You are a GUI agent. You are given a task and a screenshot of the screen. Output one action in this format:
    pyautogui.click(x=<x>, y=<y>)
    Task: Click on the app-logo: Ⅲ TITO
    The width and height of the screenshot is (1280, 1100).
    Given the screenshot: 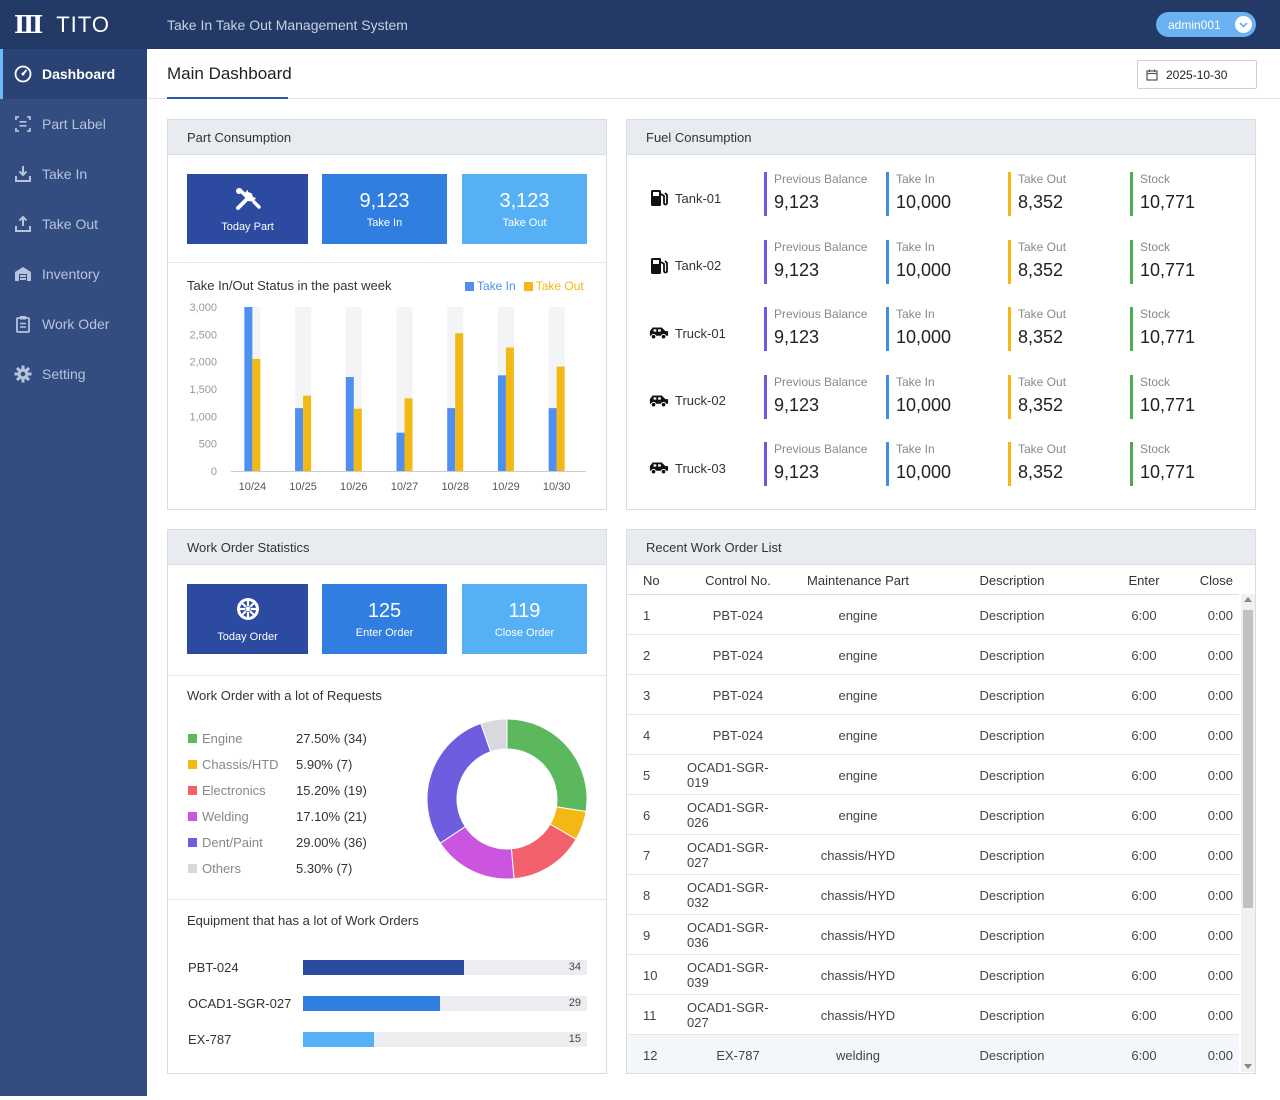 What is the action you would take?
    pyautogui.click(x=73, y=24)
    